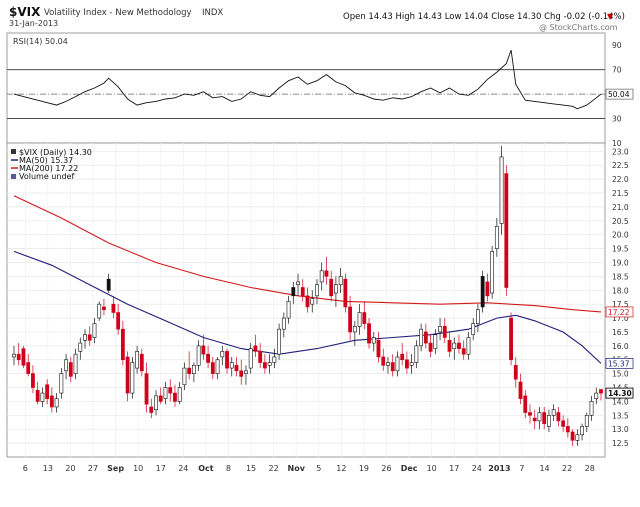  What do you see at coordinates (620, 179) in the screenshot?
I see `price-tick-label: 22.0` at bounding box center [620, 179].